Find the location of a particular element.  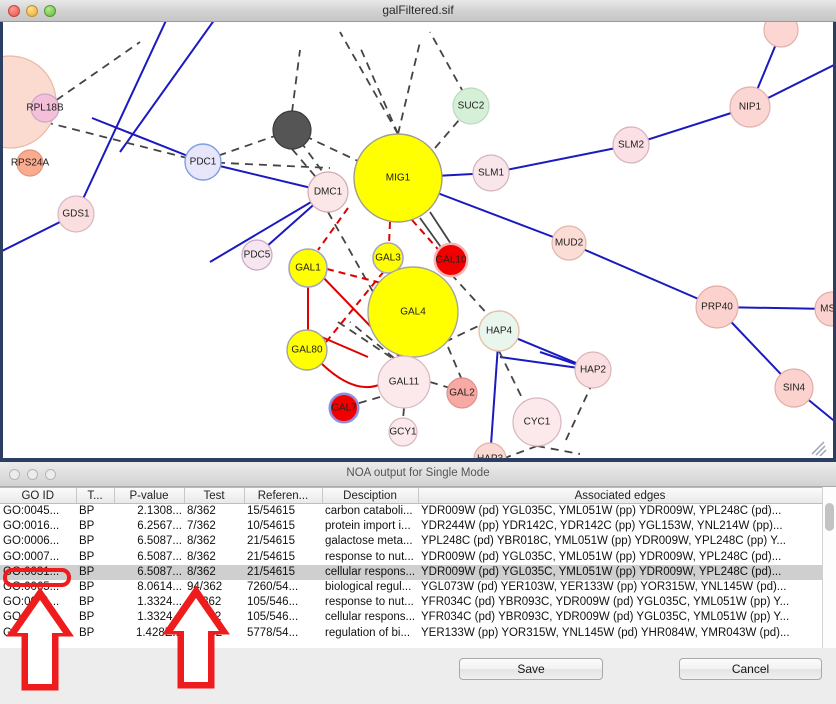

window-controls is located at coordinates (32, 11).